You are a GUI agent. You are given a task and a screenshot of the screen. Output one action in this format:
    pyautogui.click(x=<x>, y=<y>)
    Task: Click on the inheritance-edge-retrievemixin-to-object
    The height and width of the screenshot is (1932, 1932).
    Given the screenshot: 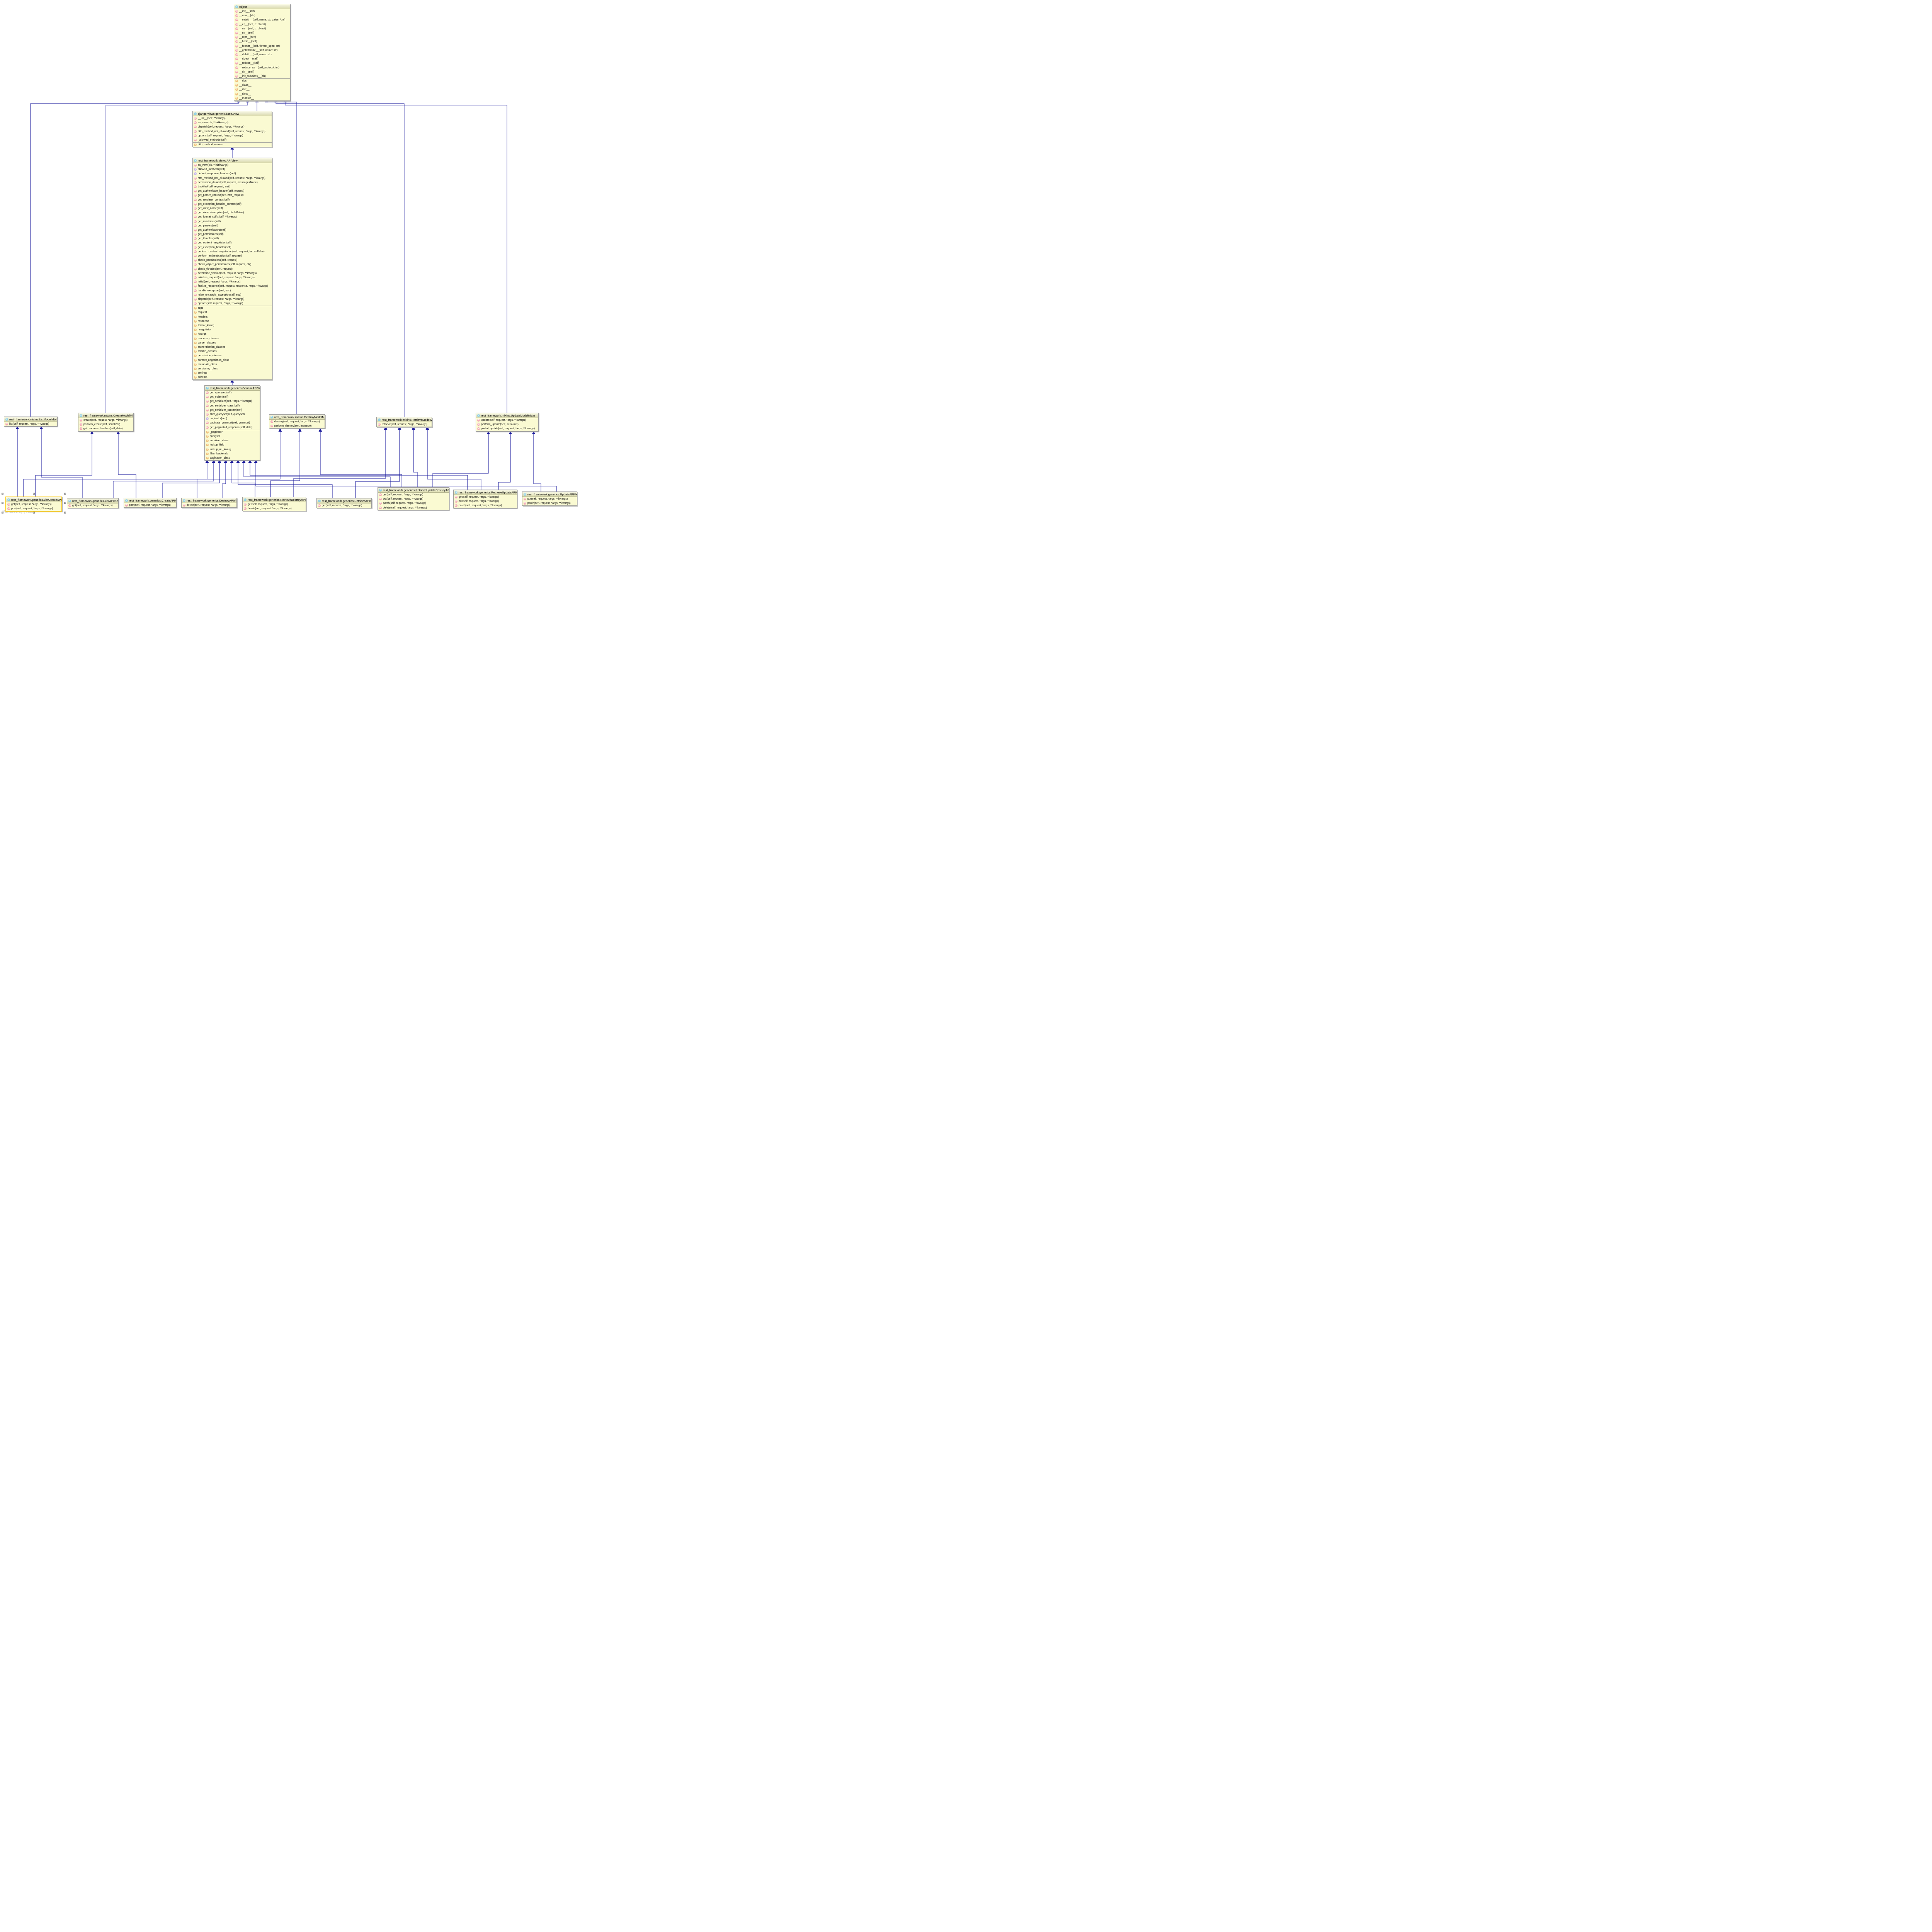 What is the action you would take?
    pyautogui.click(x=339, y=258)
    